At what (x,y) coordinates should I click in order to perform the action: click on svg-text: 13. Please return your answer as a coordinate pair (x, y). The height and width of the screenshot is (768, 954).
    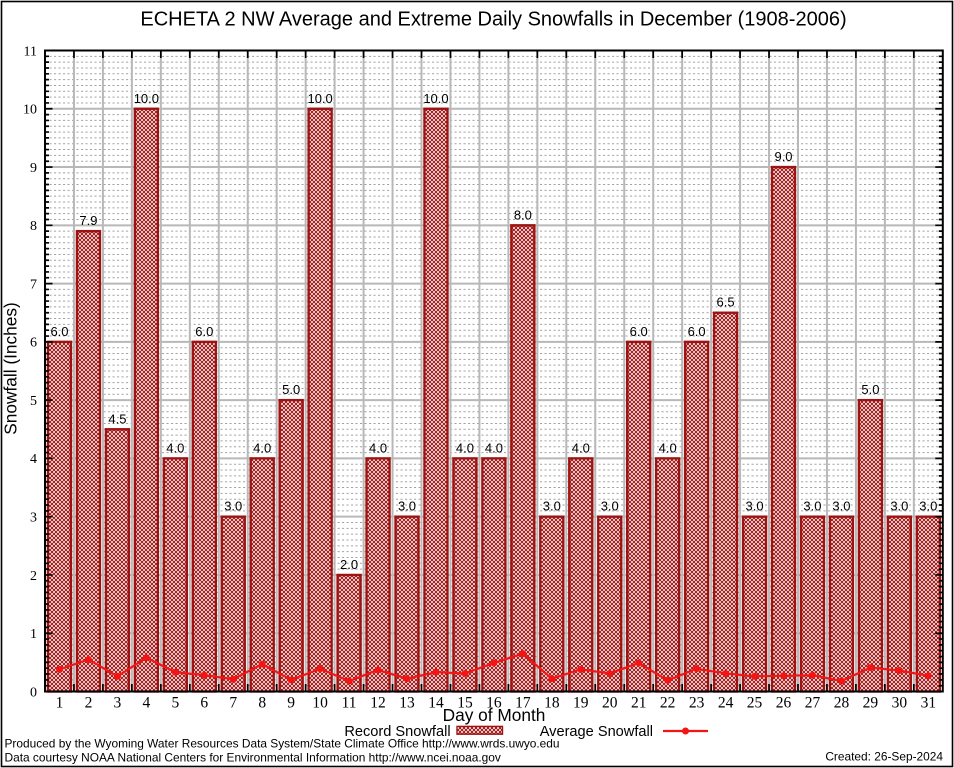
    Looking at the image, I should click on (407, 703).